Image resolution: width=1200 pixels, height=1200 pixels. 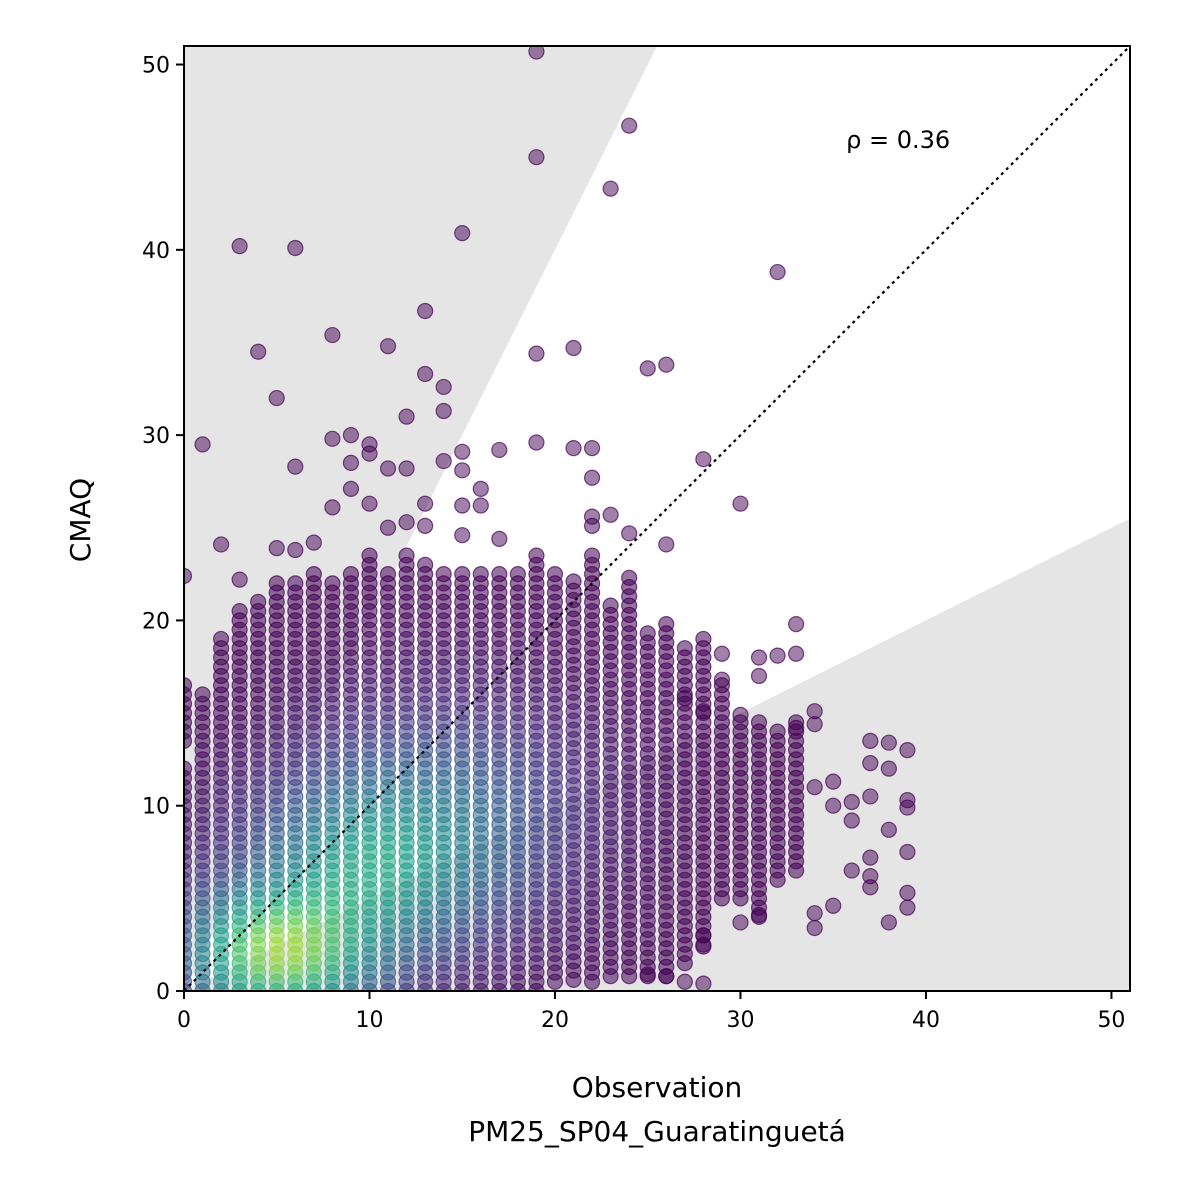 I want to click on x-tick-label: 30, so click(x=740, y=1020).